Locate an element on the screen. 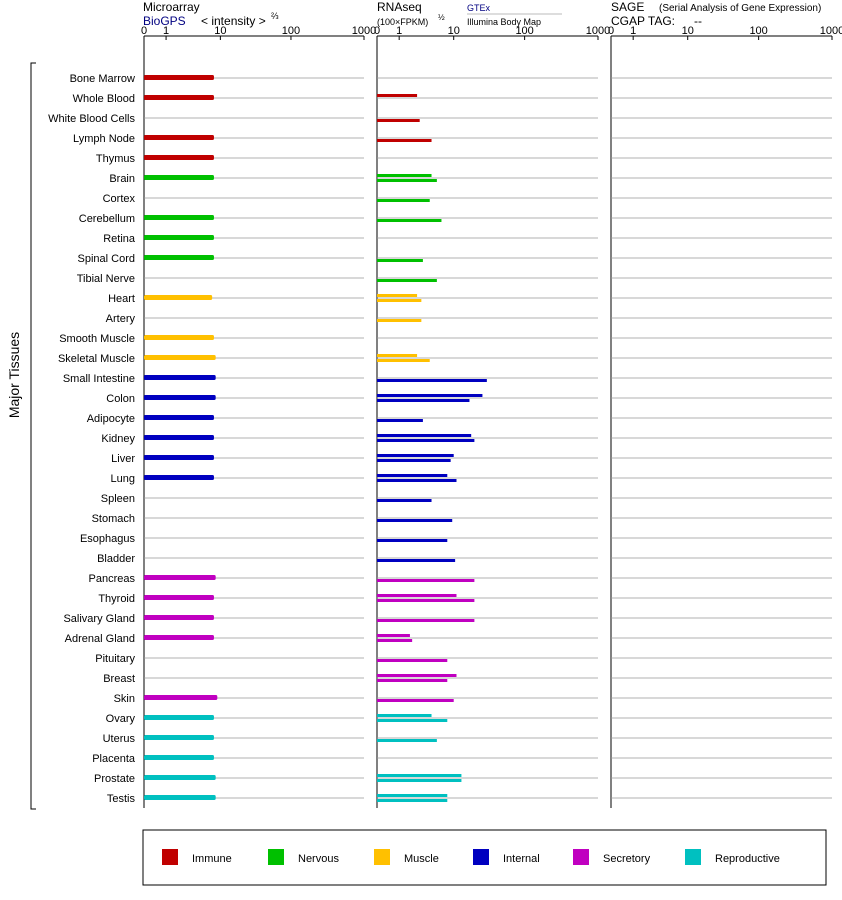 This screenshot has width=842, height=900. tissue-label: Thyroid is located at coordinates (116, 599).